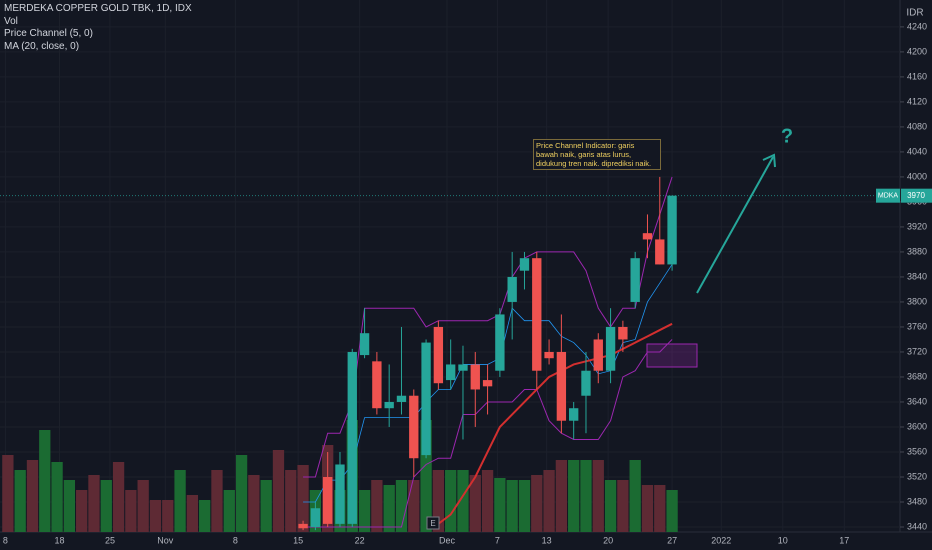 The image size is (932, 550). What do you see at coordinates (917, 376) in the screenshot?
I see `y-tick-label: 3680` at bounding box center [917, 376].